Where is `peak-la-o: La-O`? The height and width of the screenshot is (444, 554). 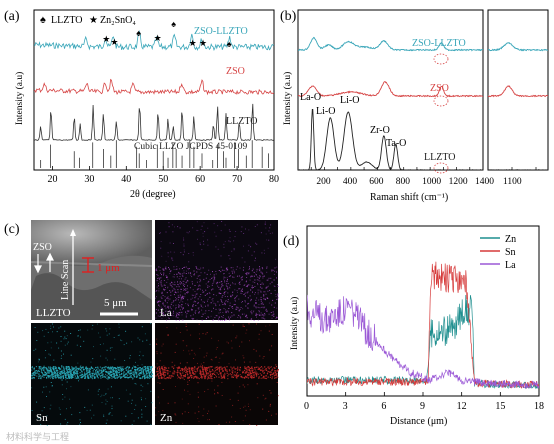 peak-la-o: La-O is located at coordinates (310, 97).